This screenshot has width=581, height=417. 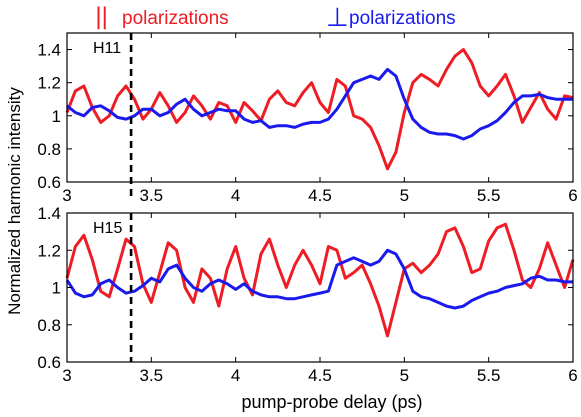 What do you see at coordinates (337, 17) in the screenshot?
I see `legend-perpendicular-symbol: ⊥` at bounding box center [337, 17].